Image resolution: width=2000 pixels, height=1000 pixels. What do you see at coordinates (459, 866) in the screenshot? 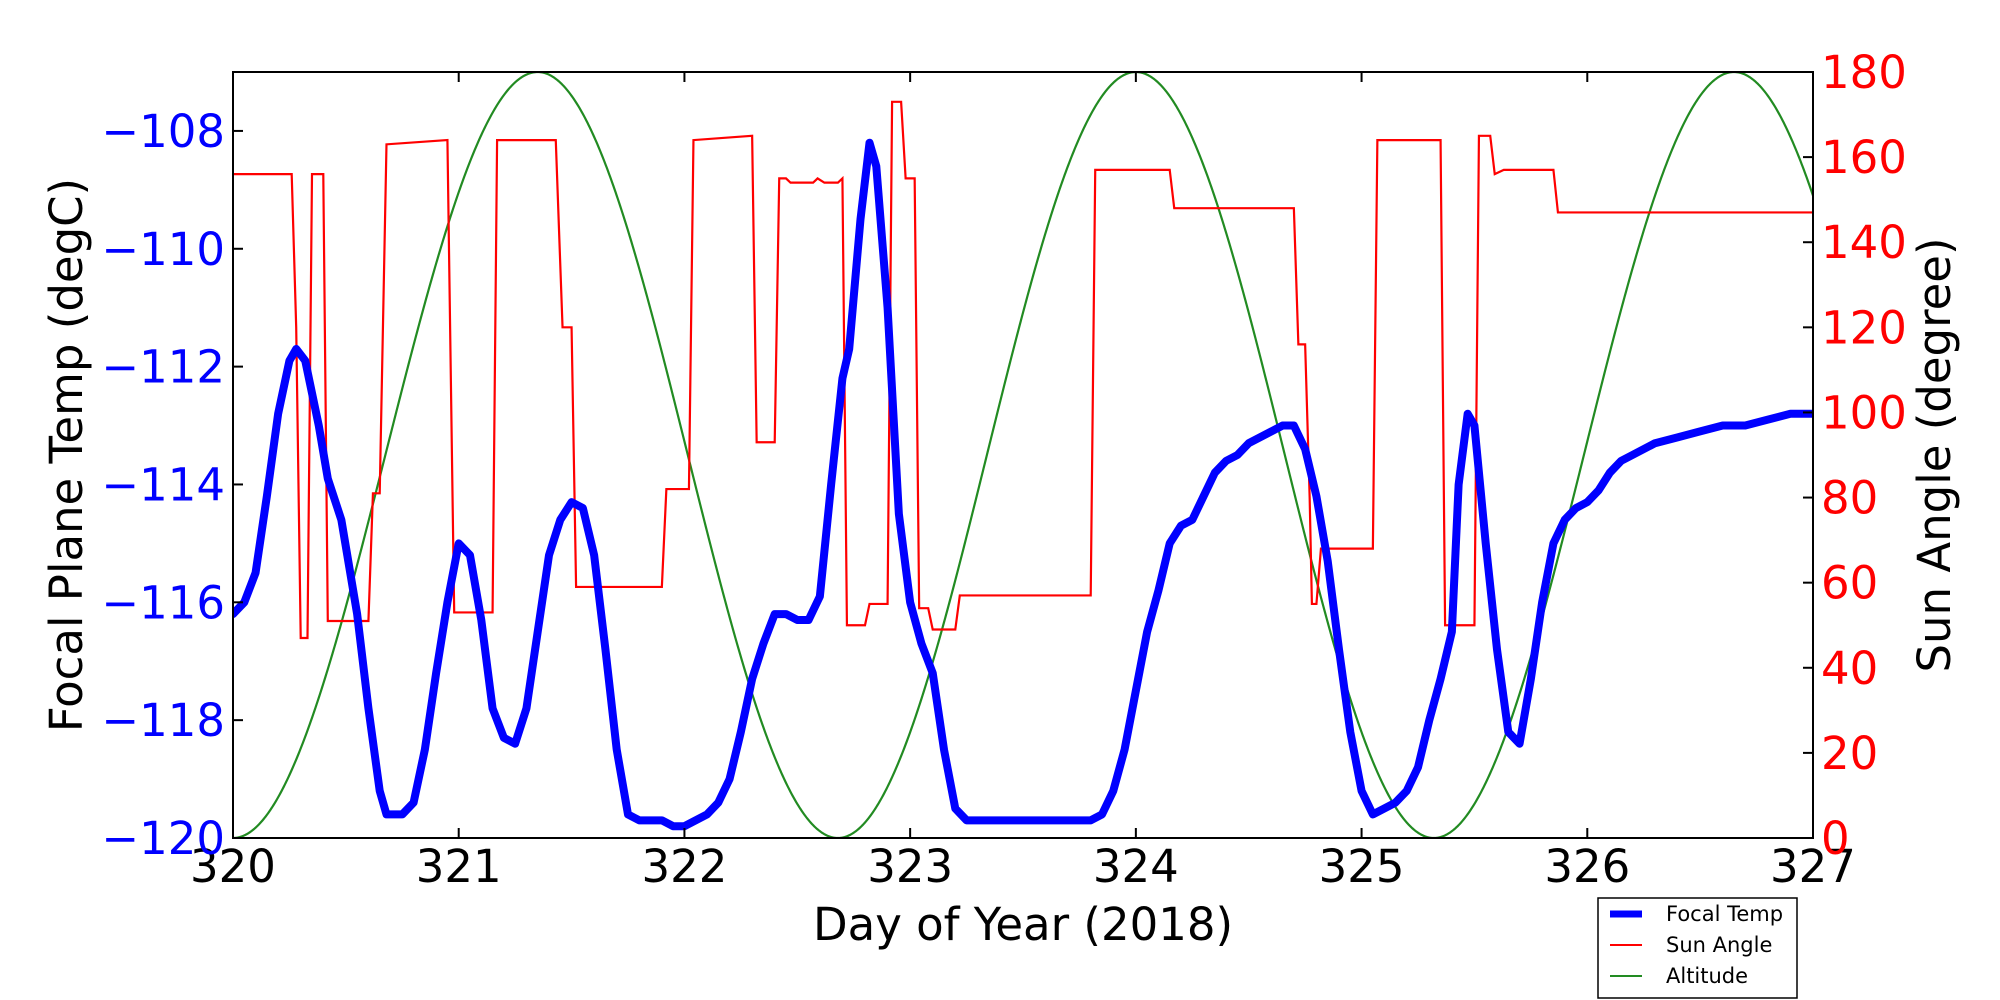
I see `x-tick-label: 321` at bounding box center [459, 866].